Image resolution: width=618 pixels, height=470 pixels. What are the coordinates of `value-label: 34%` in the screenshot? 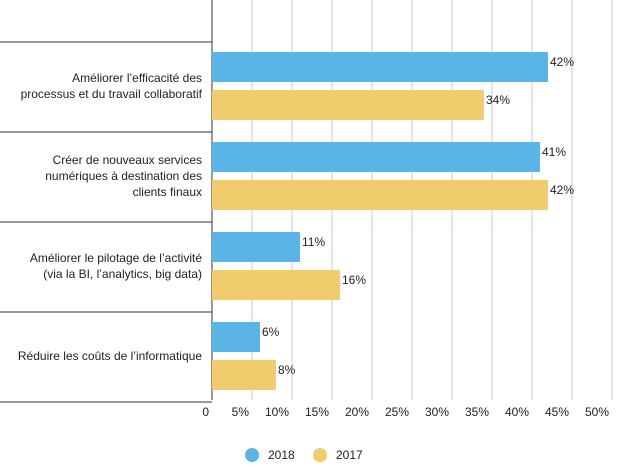 It's located at (498, 100).